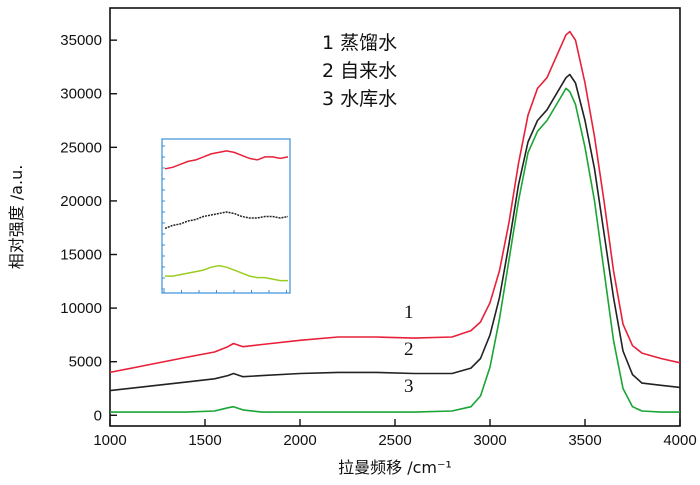 This screenshot has width=700, height=485. I want to click on x-tick-label: 1000, so click(109, 440).